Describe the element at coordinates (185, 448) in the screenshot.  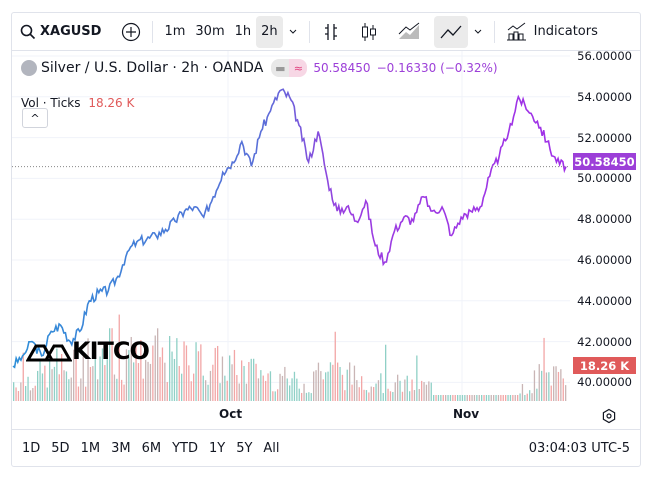
I see `range-ytd: YTD` at that location.